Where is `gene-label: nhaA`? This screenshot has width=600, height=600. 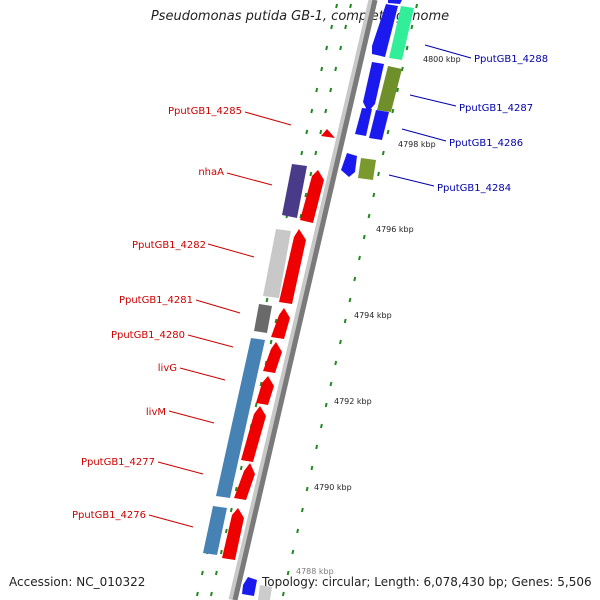
gene-label: nhaA is located at coordinates (211, 172).